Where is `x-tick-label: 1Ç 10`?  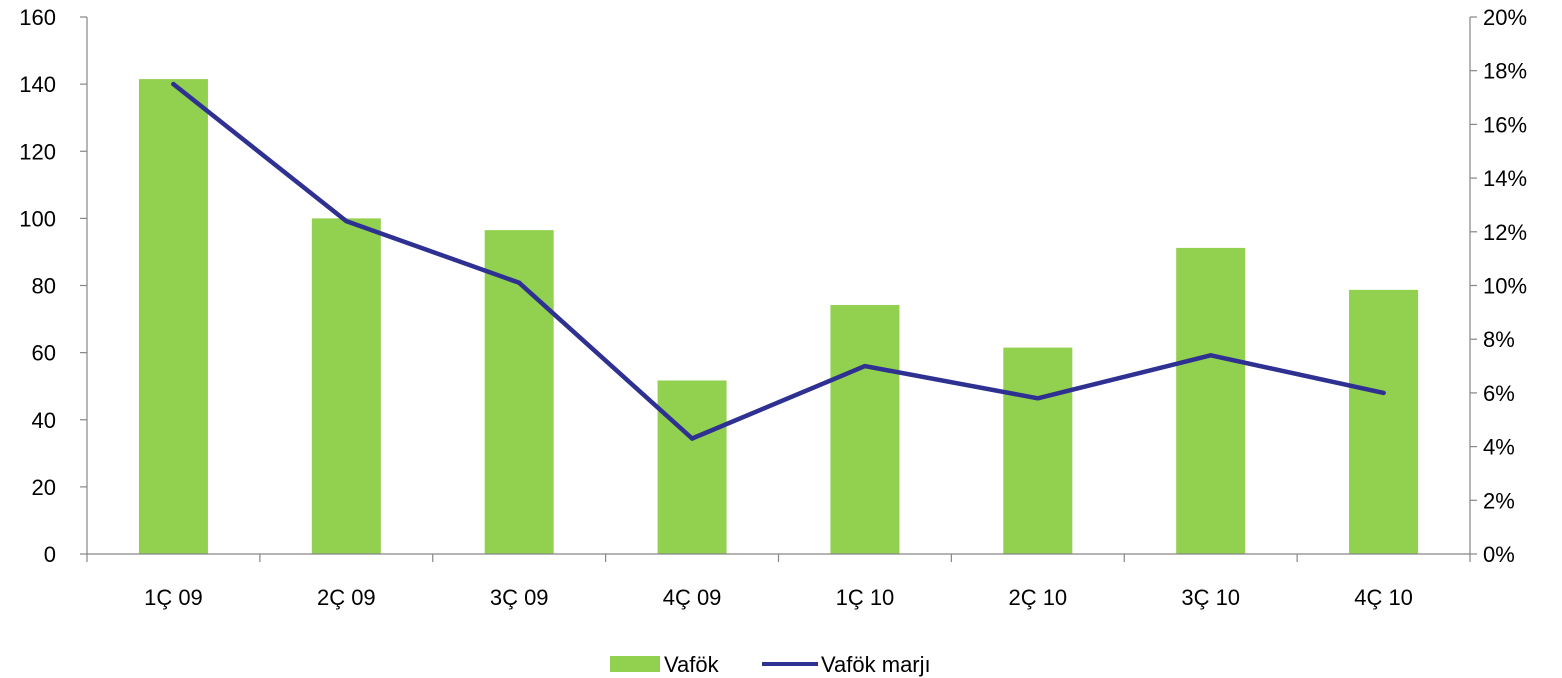 x-tick-label: 1Ç 10 is located at coordinates (865, 597).